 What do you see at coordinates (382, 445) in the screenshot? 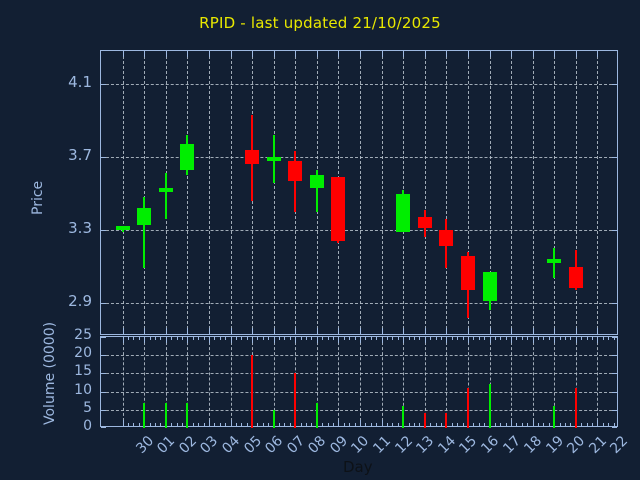
I see `day-tick-label: 11` at bounding box center [382, 445].